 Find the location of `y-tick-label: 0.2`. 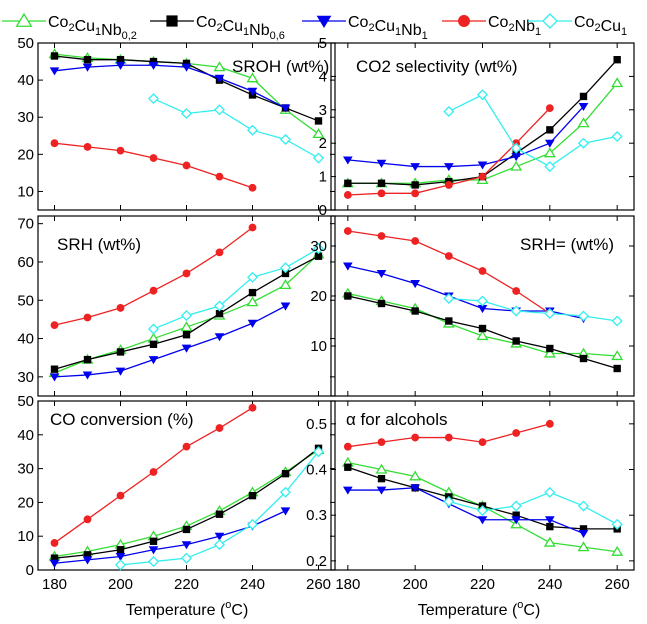

y-tick-label: 0.2 is located at coordinates (316, 561).